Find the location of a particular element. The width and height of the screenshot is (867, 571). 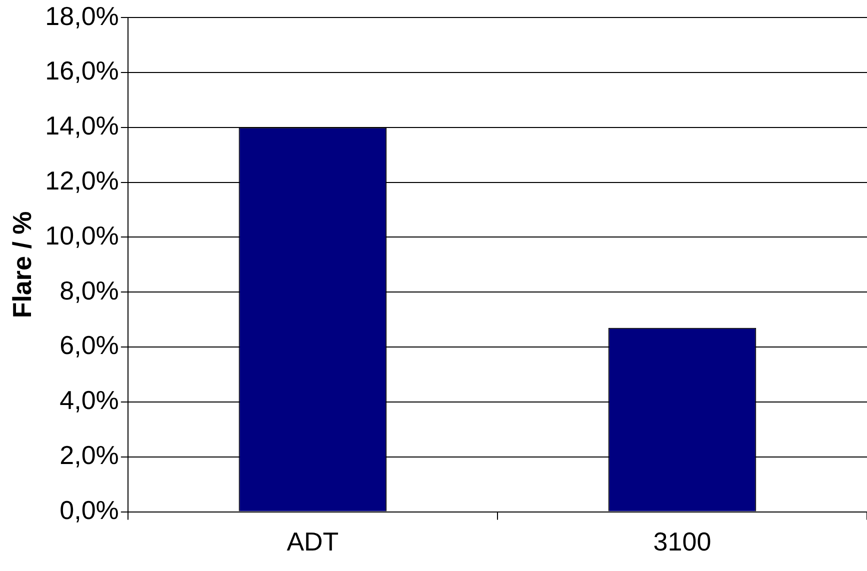

y-tick-label: 2,0% is located at coordinates (89, 455).